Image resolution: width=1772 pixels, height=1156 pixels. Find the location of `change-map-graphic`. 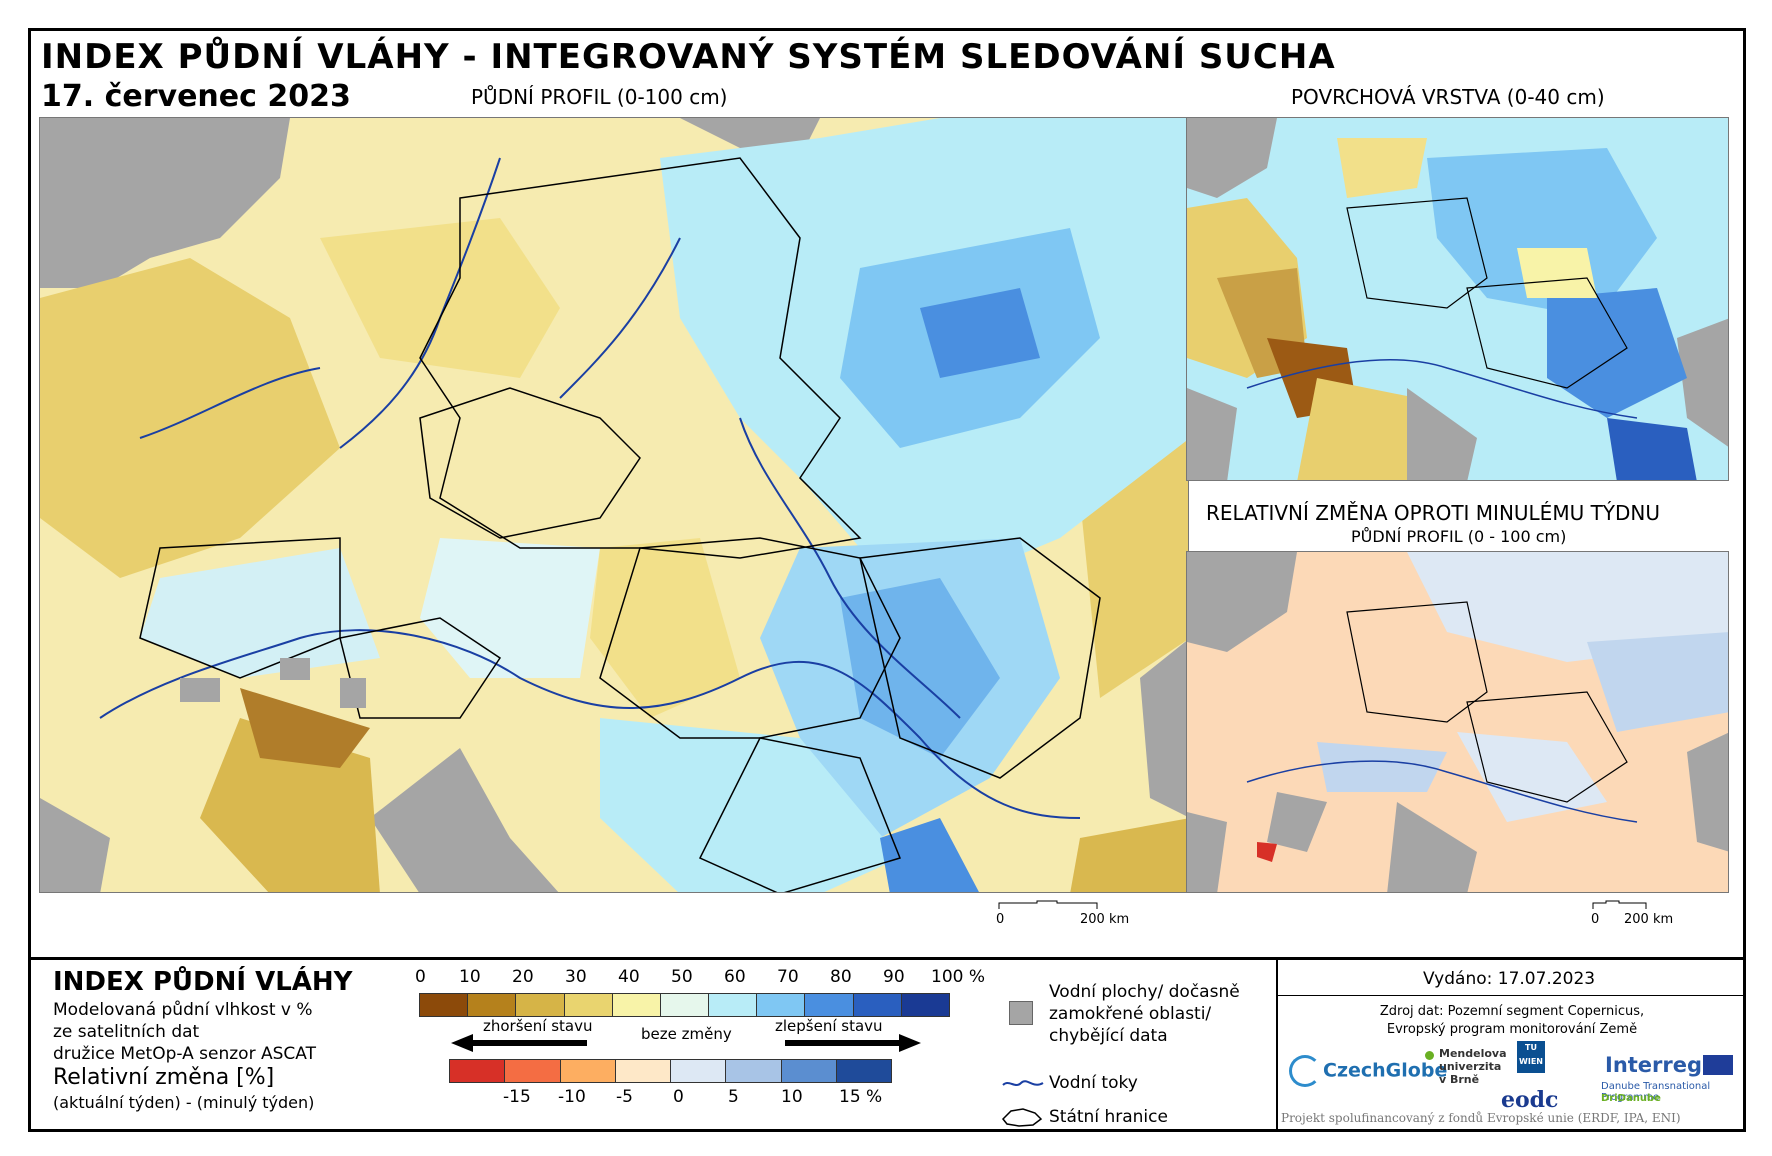

change-map-graphic is located at coordinates (1457, 722).